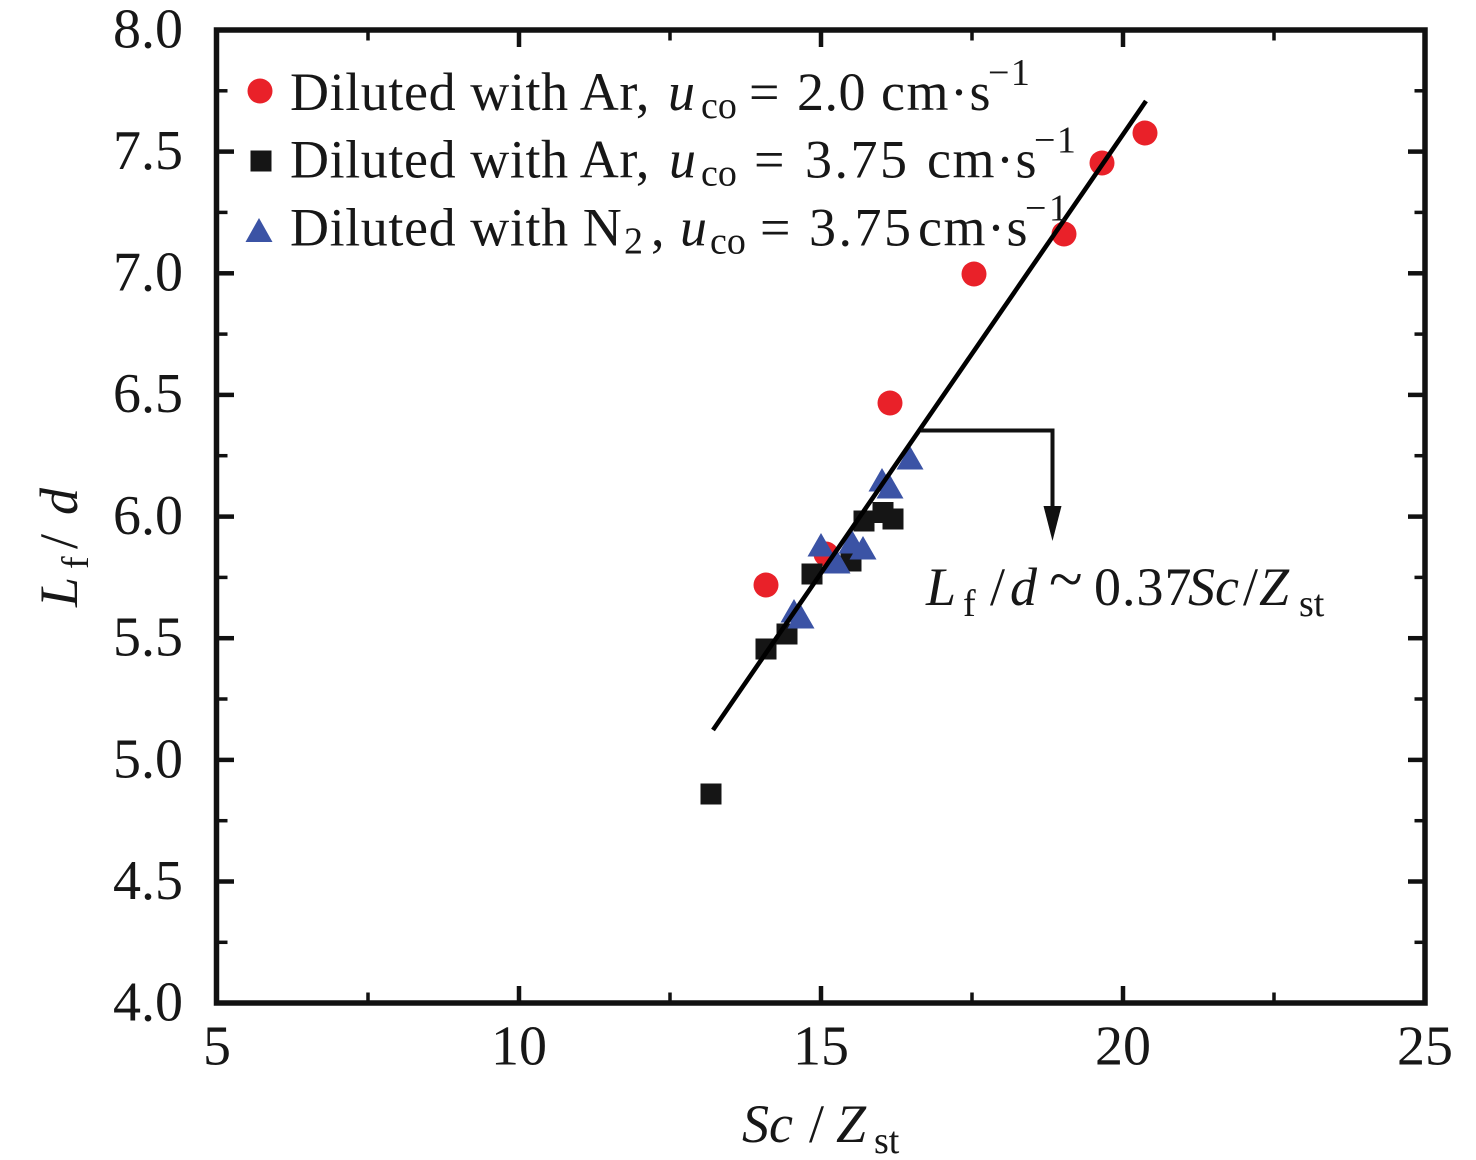  I want to click on svg-text: 7.5, so click(148, 151).